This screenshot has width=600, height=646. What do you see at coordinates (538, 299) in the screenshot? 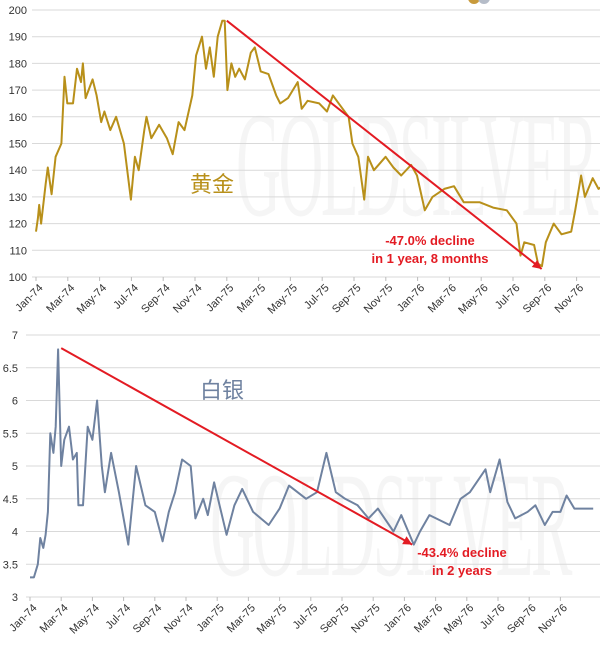
I see `x-tick-label: Sep-76` at bounding box center [538, 299].